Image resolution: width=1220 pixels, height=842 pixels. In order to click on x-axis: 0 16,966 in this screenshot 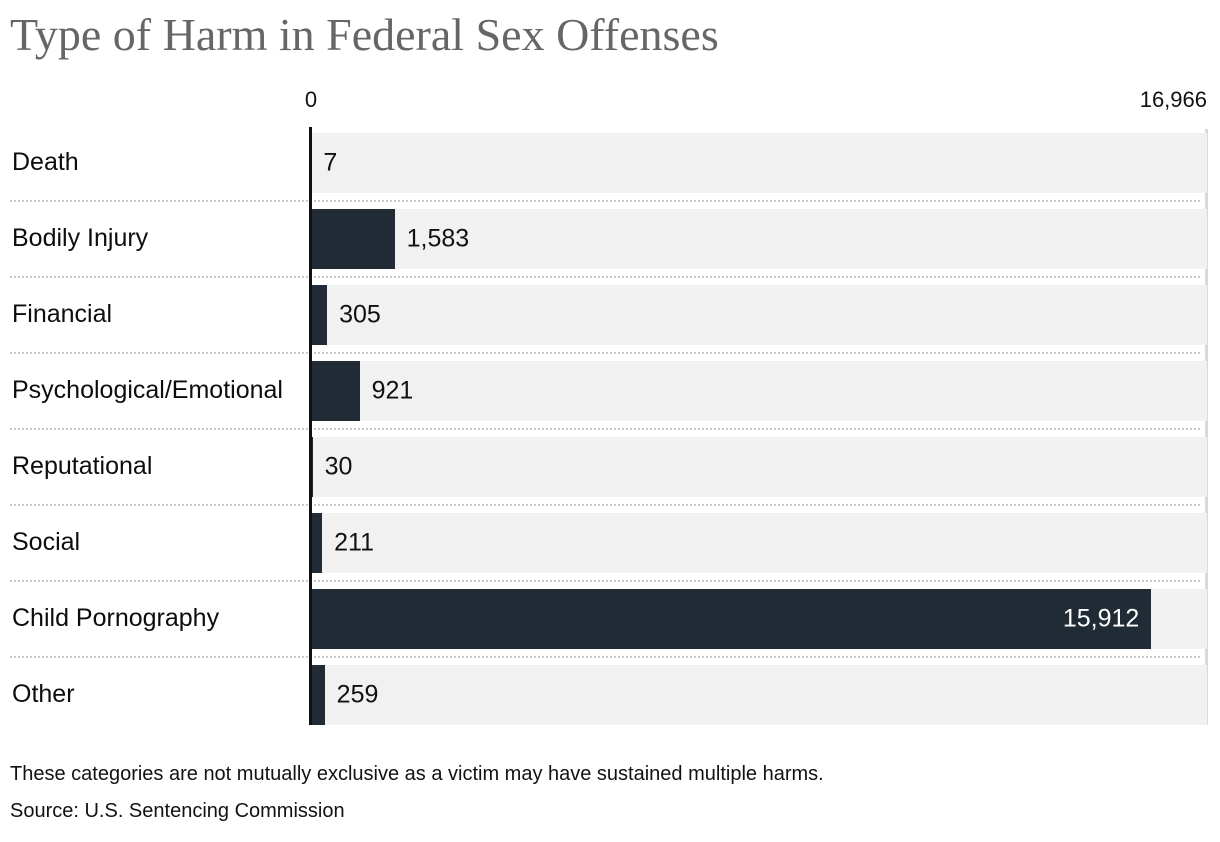, I will do `click(610, 100)`.